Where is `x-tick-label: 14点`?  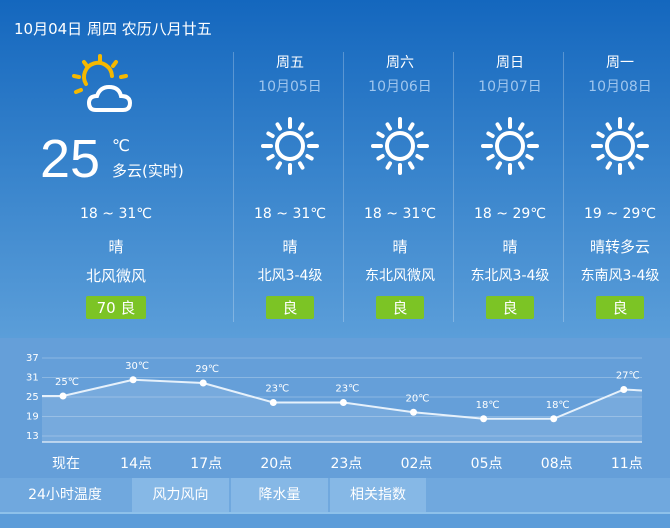
x-tick-label: 14点 is located at coordinates (136, 464).